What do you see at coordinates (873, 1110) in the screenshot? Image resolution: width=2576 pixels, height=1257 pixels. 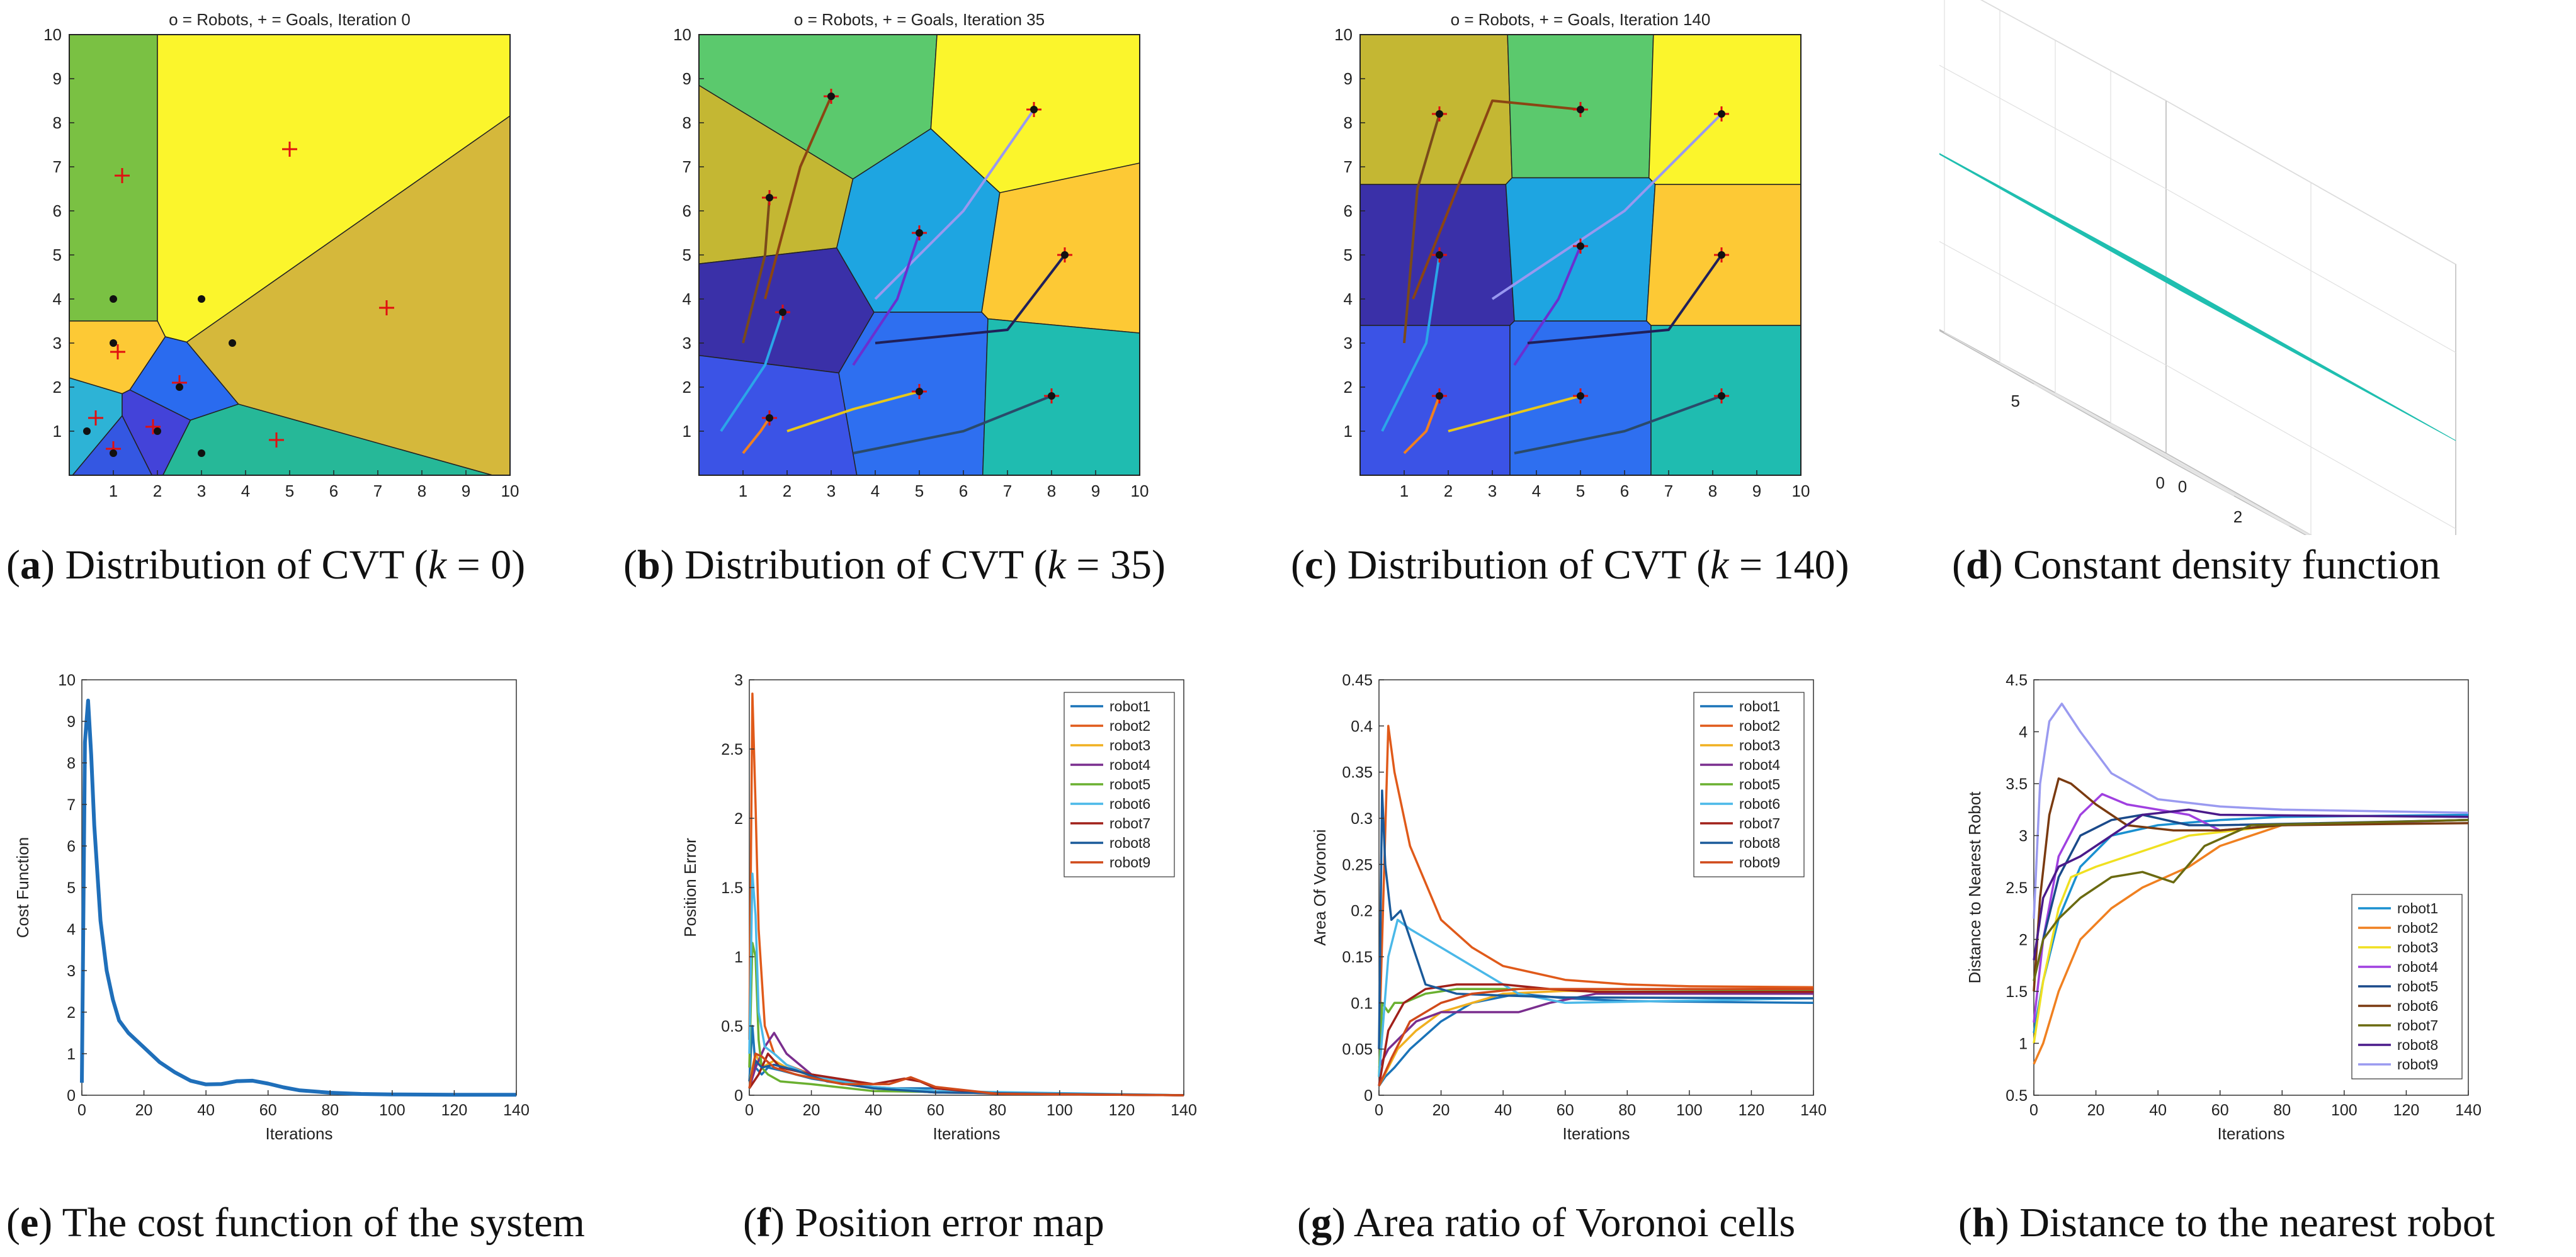 I see `x-tick-label: 40` at bounding box center [873, 1110].